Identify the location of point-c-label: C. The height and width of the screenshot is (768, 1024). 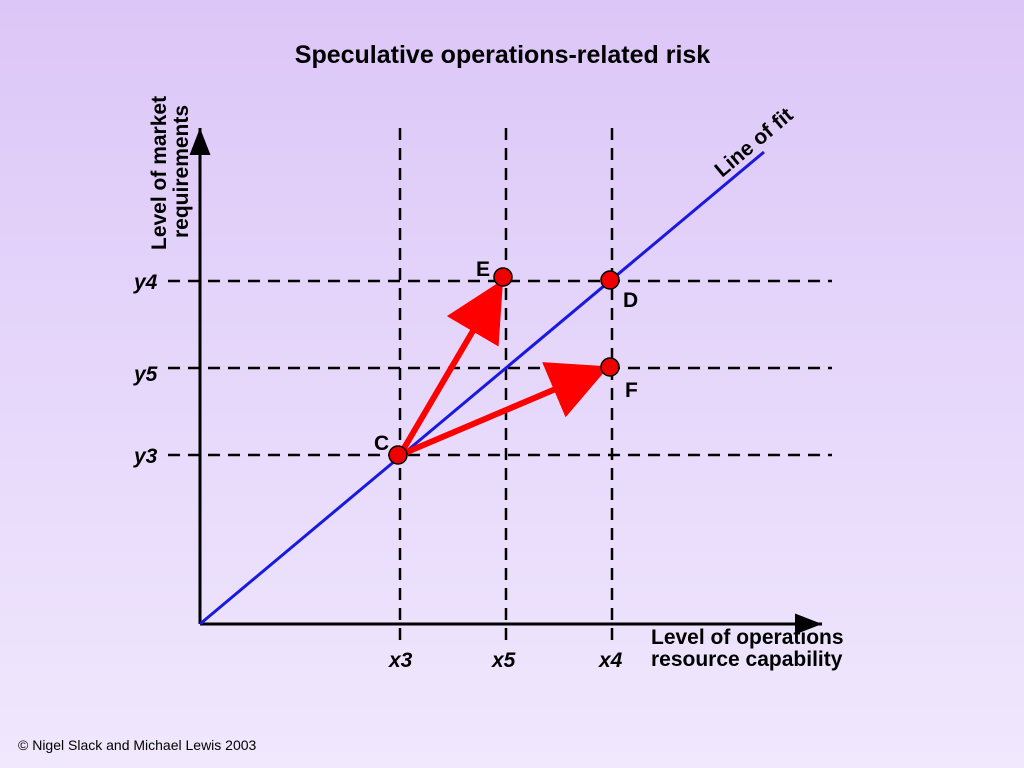
(381, 443).